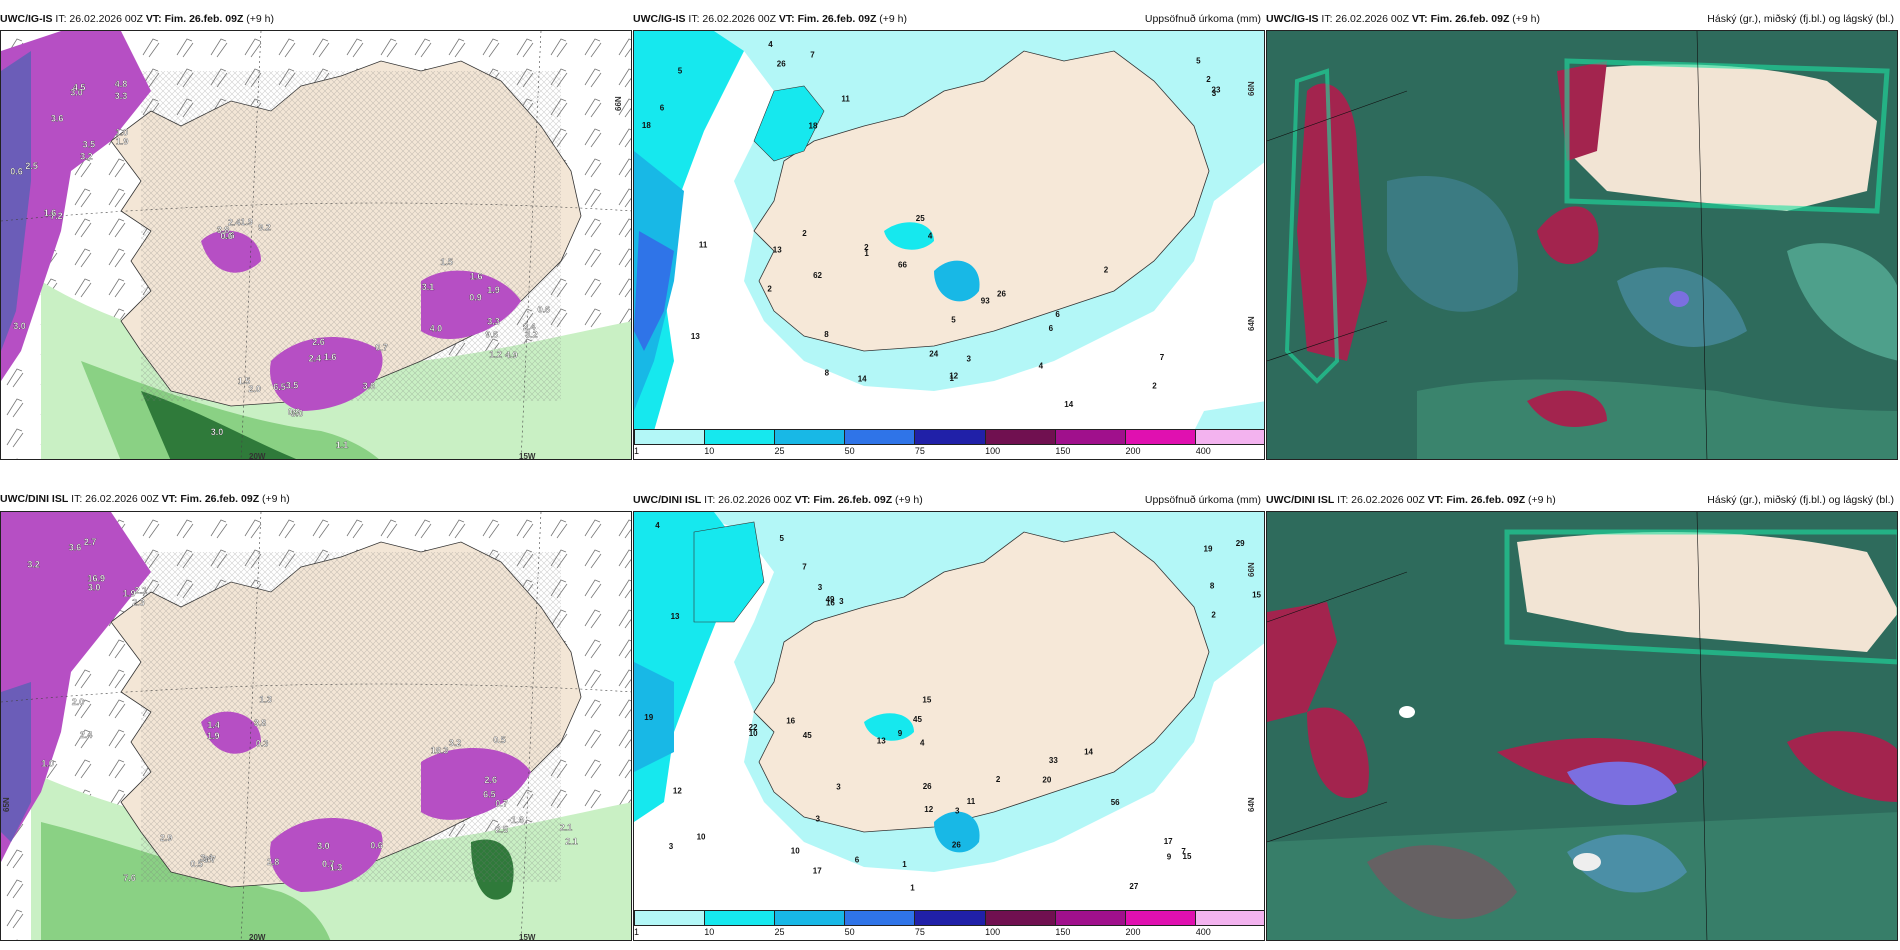 The height and width of the screenshot is (950, 1900). What do you see at coordinates (234, 223) in the screenshot?
I see `temperature-value: 2.4` at bounding box center [234, 223].